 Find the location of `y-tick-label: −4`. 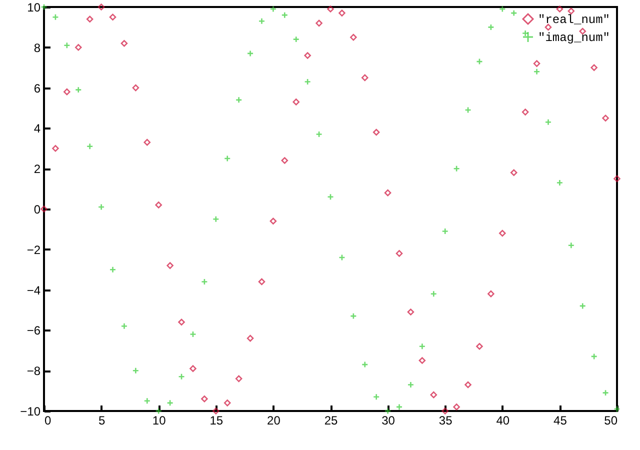

y-tick-label: −4 is located at coordinates (33, 290).